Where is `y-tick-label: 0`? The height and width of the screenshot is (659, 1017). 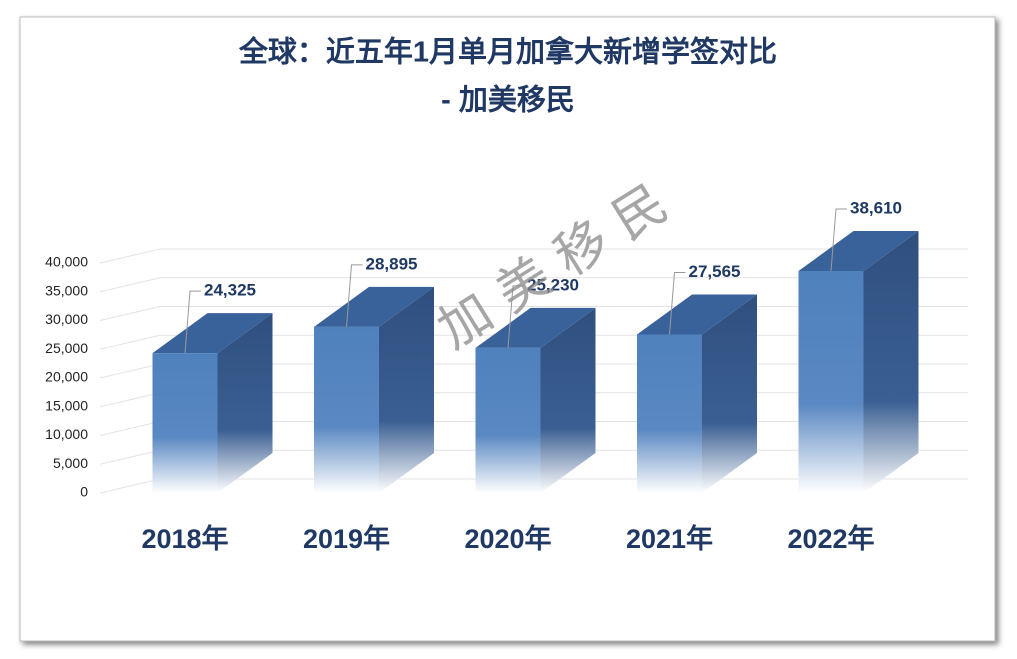 y-tick-label: 0 is located at coordinates (84, 492).